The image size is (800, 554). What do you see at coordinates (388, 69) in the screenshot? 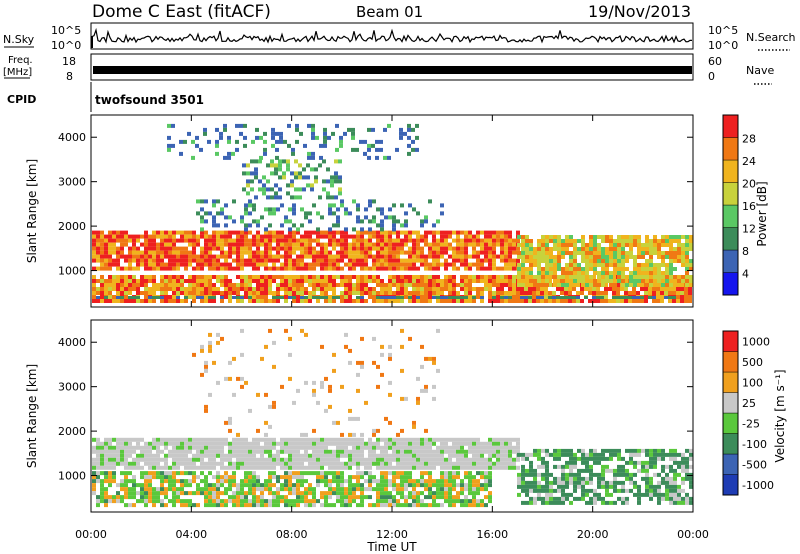
I see `freq-panel: Freq. [MHz] 18 8 60 0 Nave` at bounding box center [388, 69].